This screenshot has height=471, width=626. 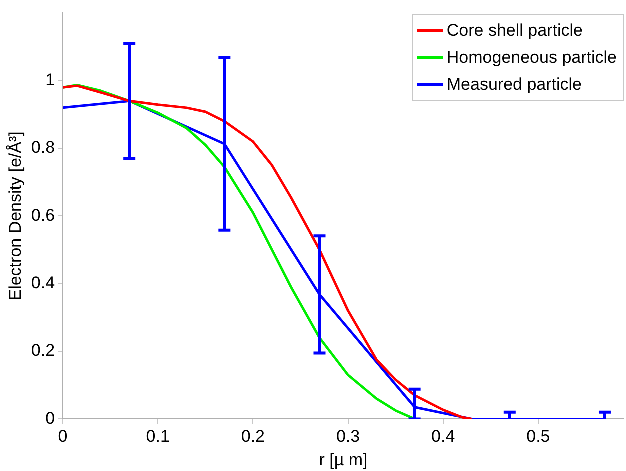 I want to click on y-tick-label: 0.6, so click(x=43, y=215).